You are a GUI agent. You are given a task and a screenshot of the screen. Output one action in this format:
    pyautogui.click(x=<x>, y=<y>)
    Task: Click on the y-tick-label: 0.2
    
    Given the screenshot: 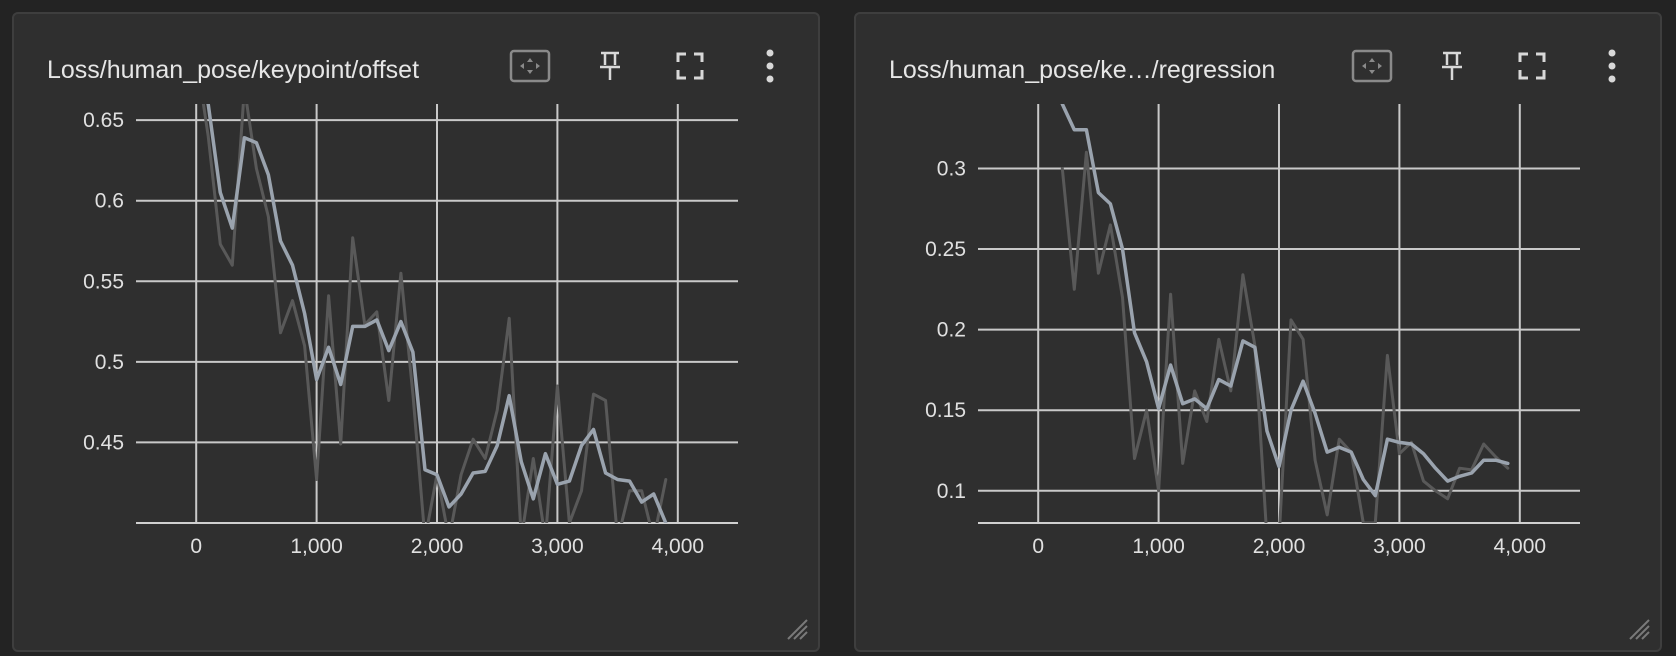 What is the action you would take?
    pyautogui.click(x=951, y=330)
    